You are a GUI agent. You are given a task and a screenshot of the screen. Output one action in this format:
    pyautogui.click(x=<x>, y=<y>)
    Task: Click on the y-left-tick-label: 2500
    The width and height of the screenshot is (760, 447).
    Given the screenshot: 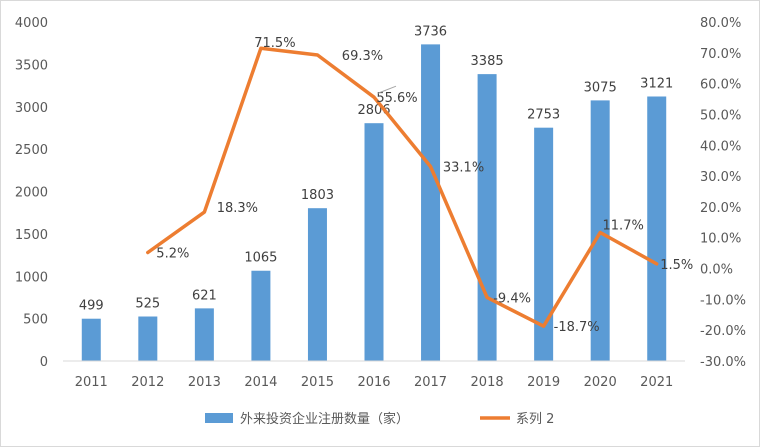 What is the action you would take?
    pyautogui.click(x=31, y=150)
    